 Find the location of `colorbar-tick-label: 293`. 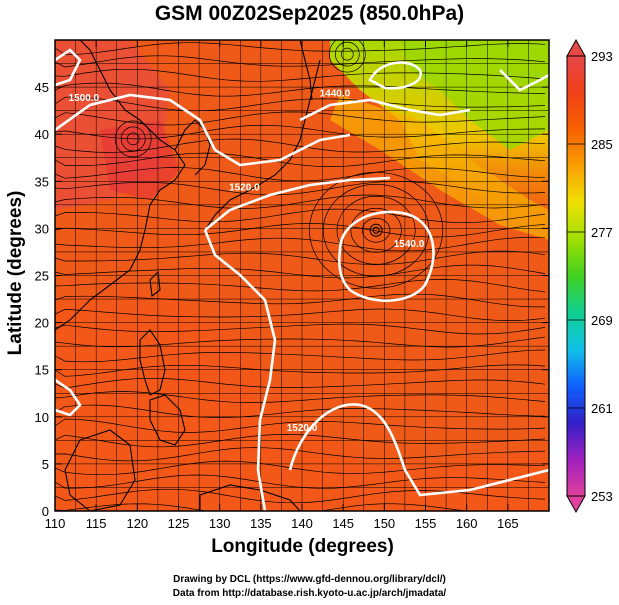

colorbar-tick-label: 293 is located at coordinates (602, 56).